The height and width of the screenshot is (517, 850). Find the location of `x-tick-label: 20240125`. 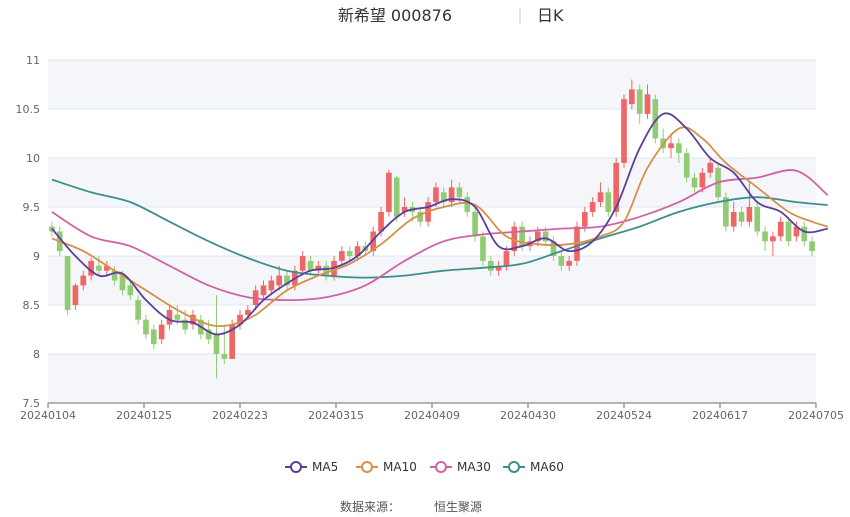

x-tick-label: 20240125 is located at coordinates (144, 415).